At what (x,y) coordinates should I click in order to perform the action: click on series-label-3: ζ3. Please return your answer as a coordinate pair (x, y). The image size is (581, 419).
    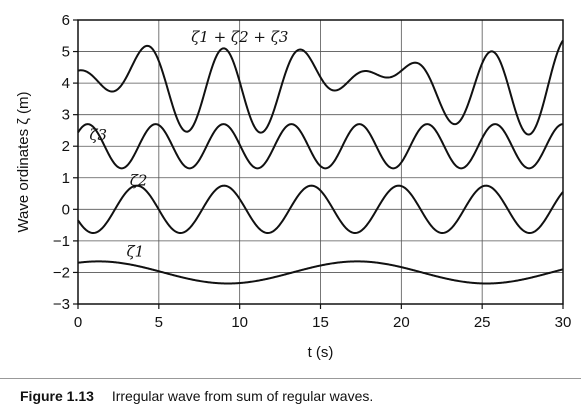
    Looking at the image, I should click on (98, 135).